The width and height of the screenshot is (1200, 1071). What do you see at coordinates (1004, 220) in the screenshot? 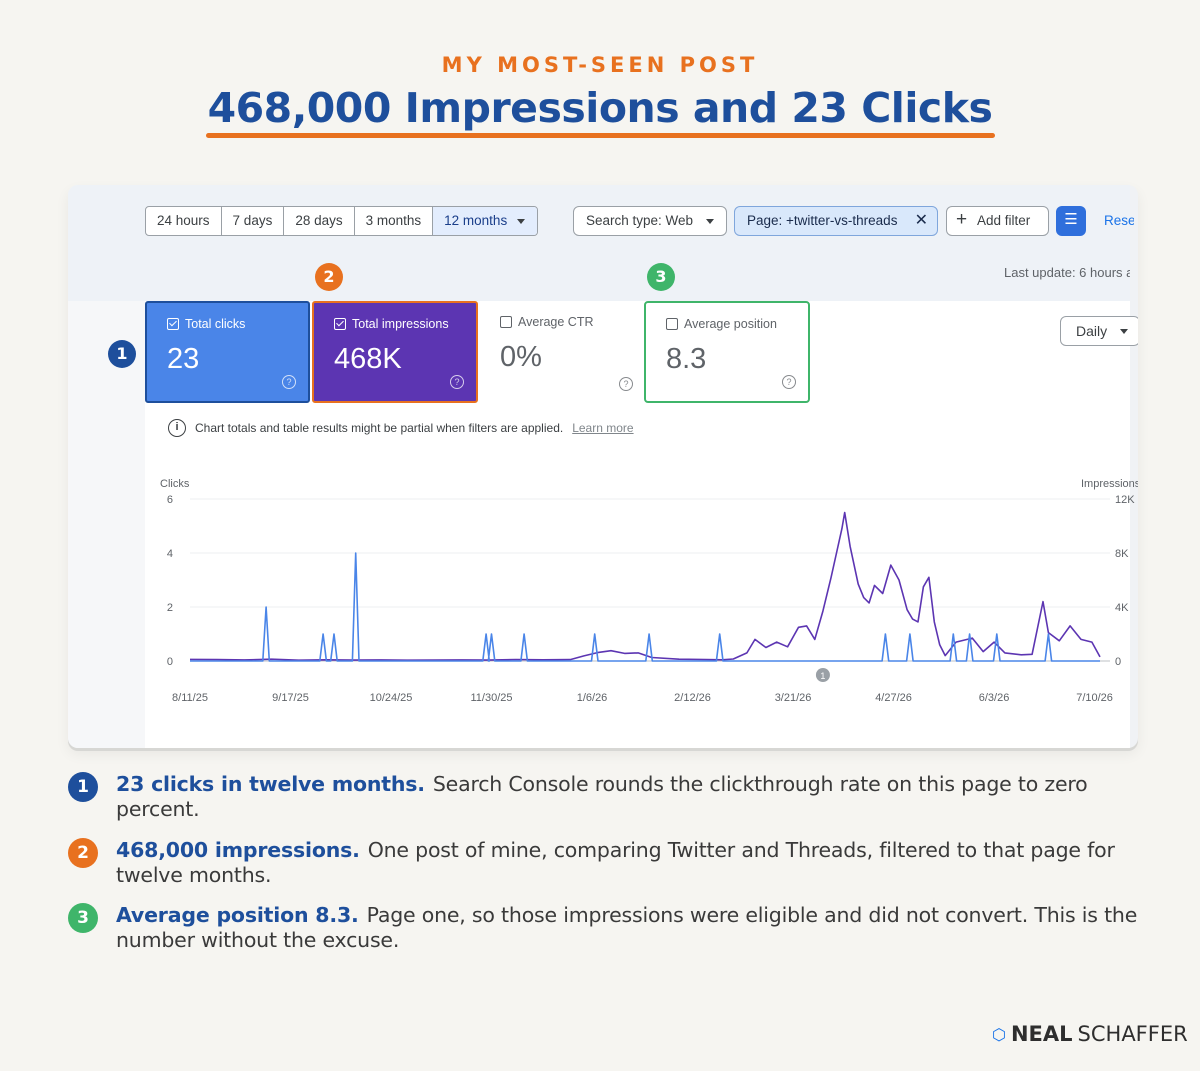
I see `add-filter-label: Add filter` at bounding box center [1004, 220].